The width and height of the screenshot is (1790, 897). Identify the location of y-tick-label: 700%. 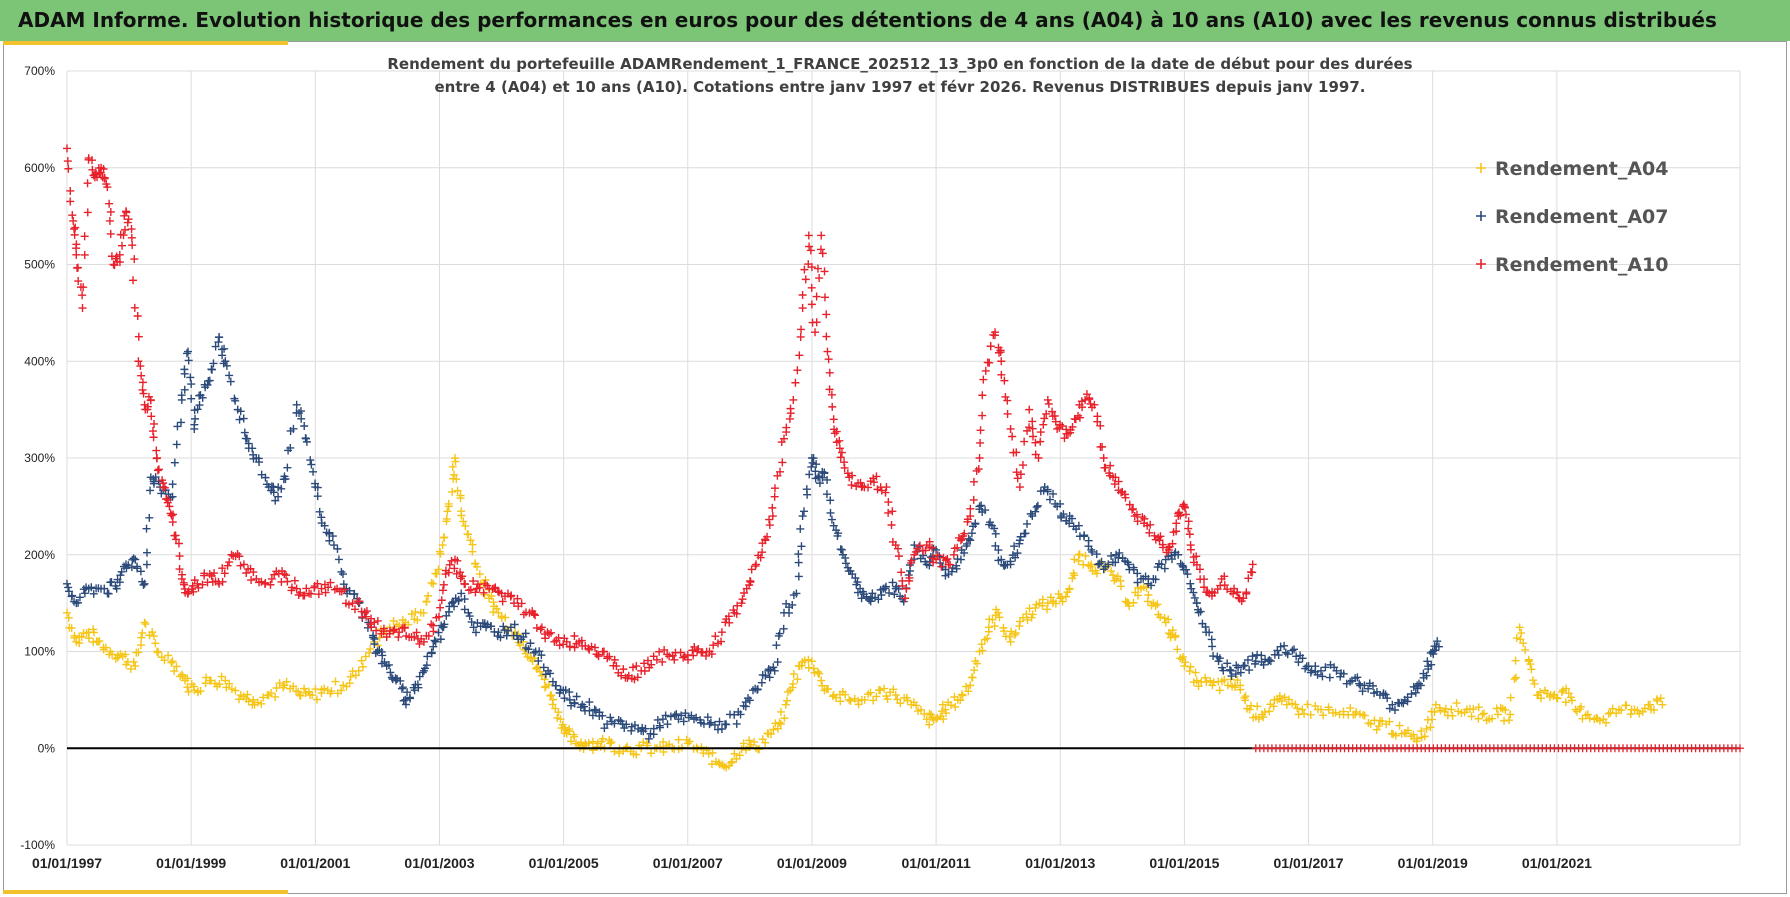
(39, 71).